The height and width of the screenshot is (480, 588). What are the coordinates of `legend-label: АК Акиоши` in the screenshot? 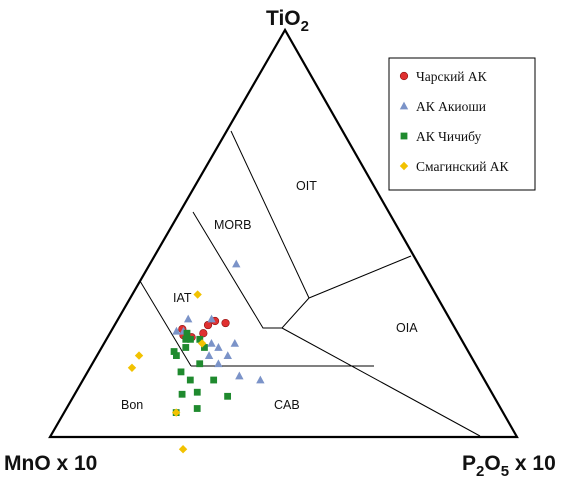 It's located at (451, 106).